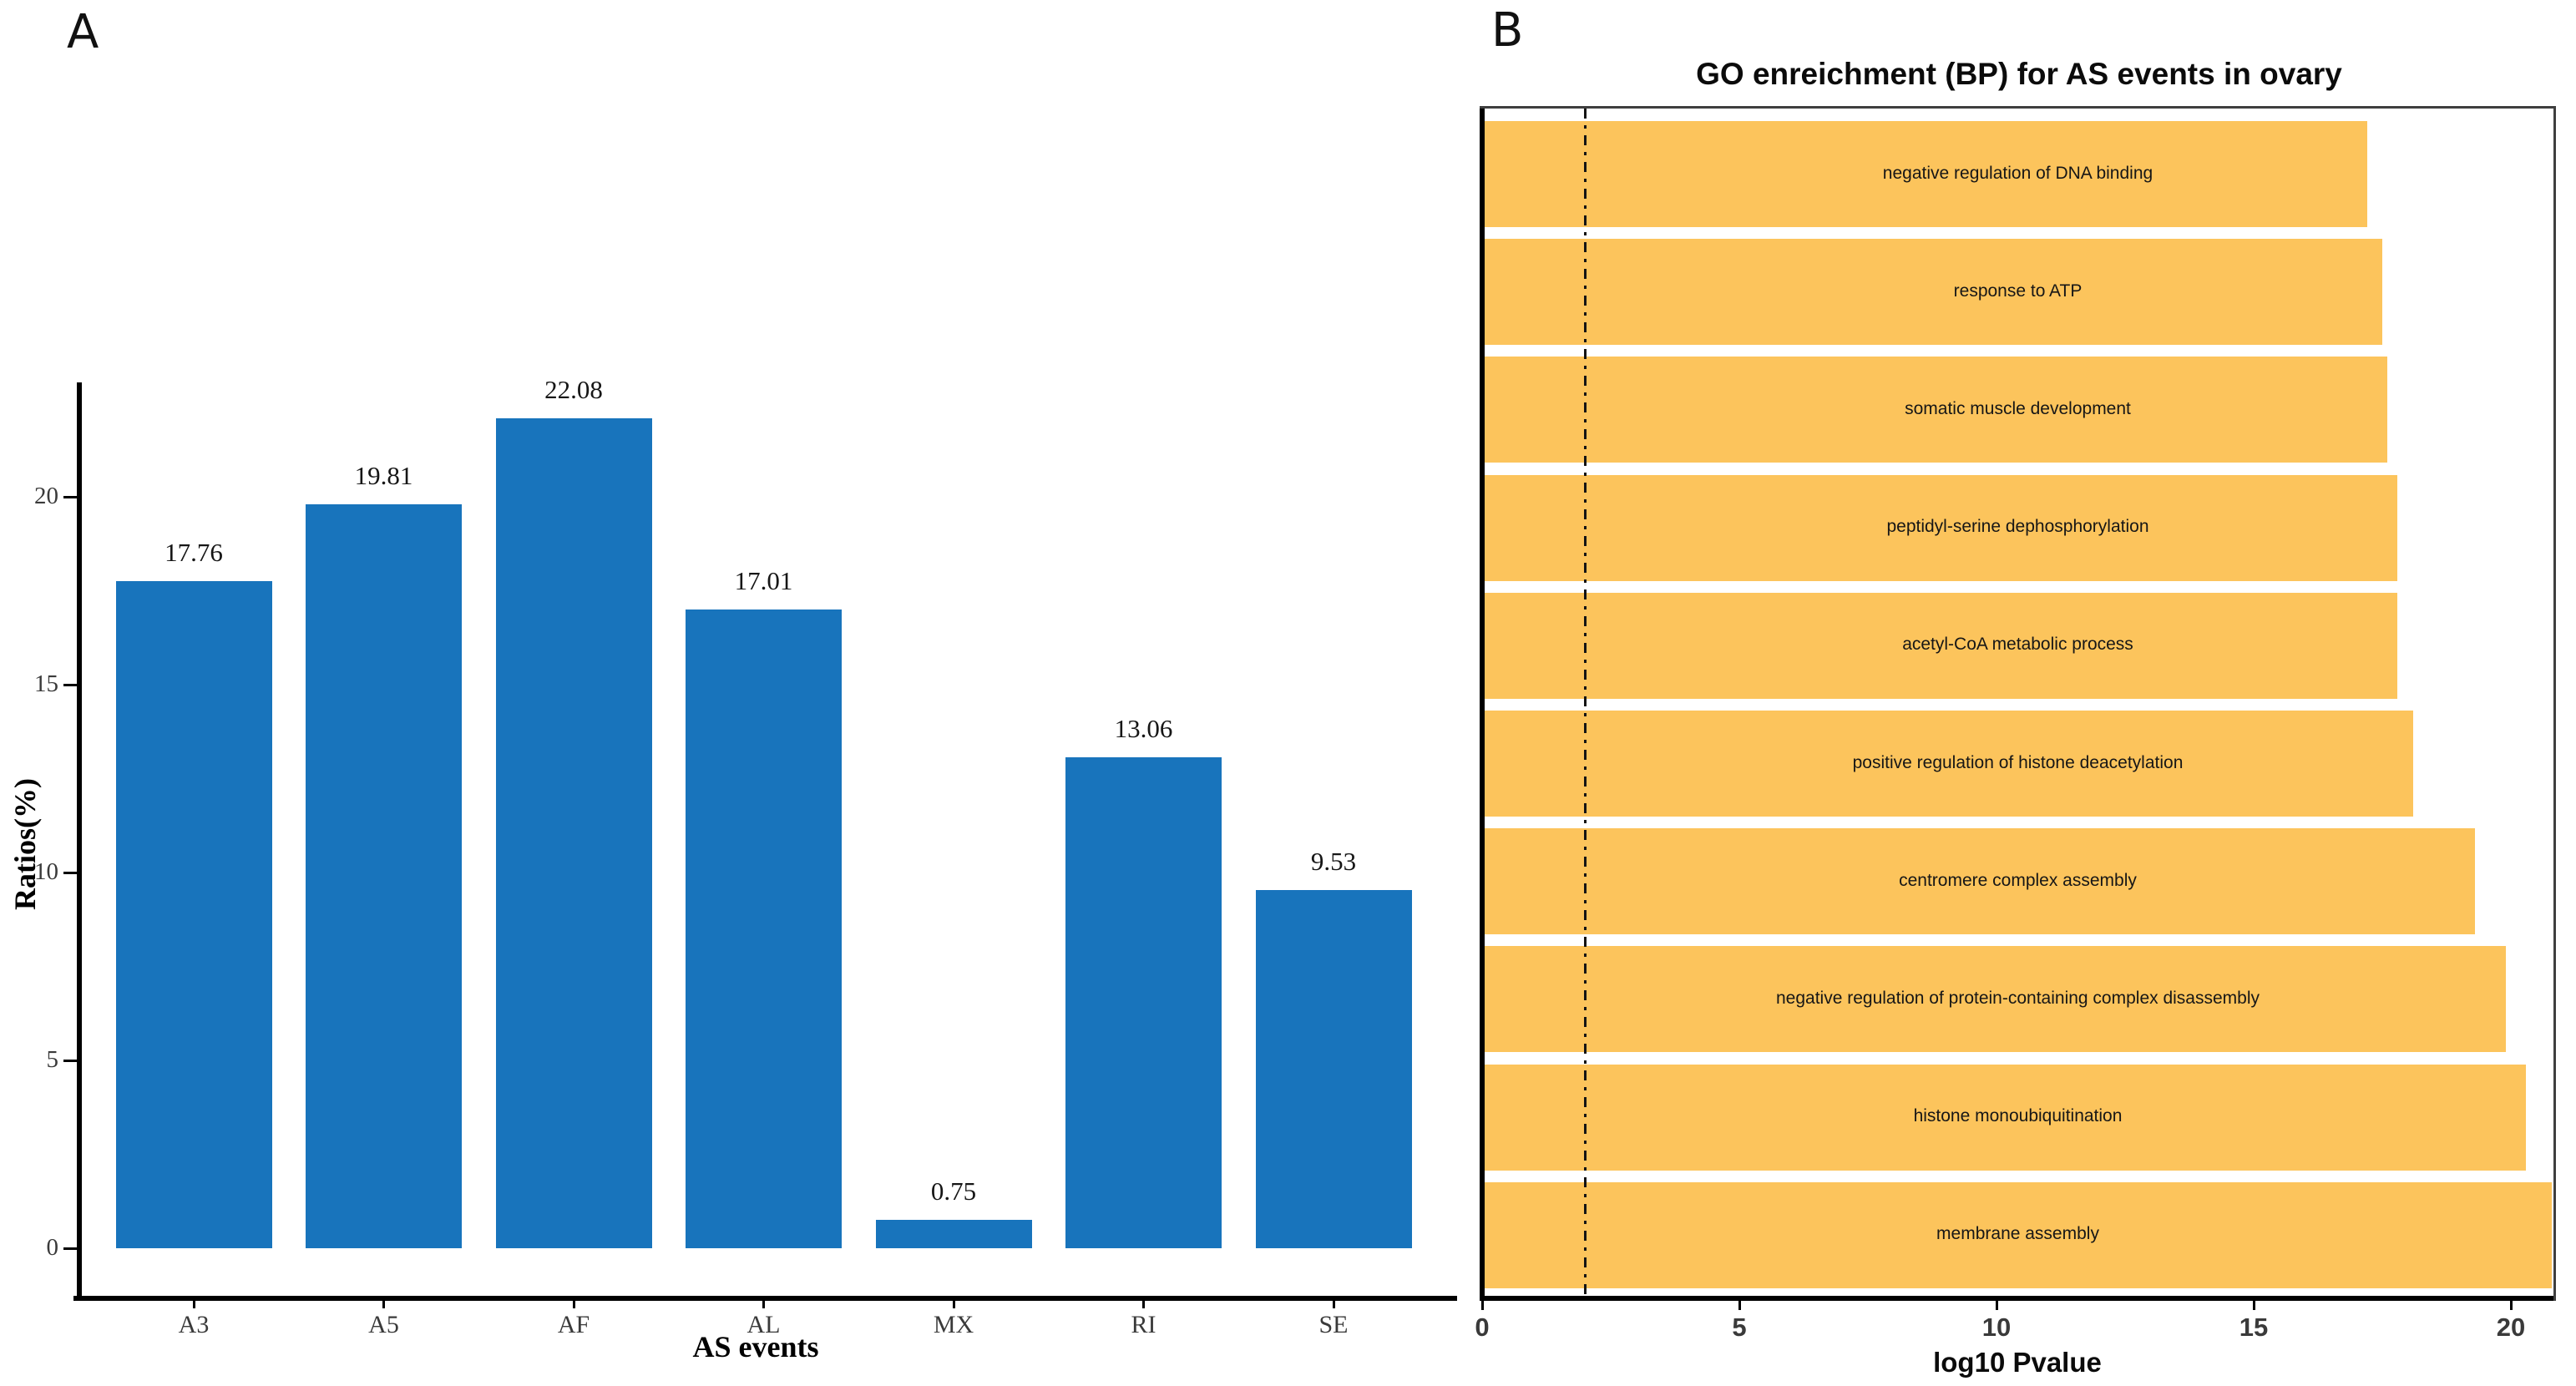 The width and height of the screenshot is (2576, 1386). I want to click on panel-b-top-border, so click(2018, 107).